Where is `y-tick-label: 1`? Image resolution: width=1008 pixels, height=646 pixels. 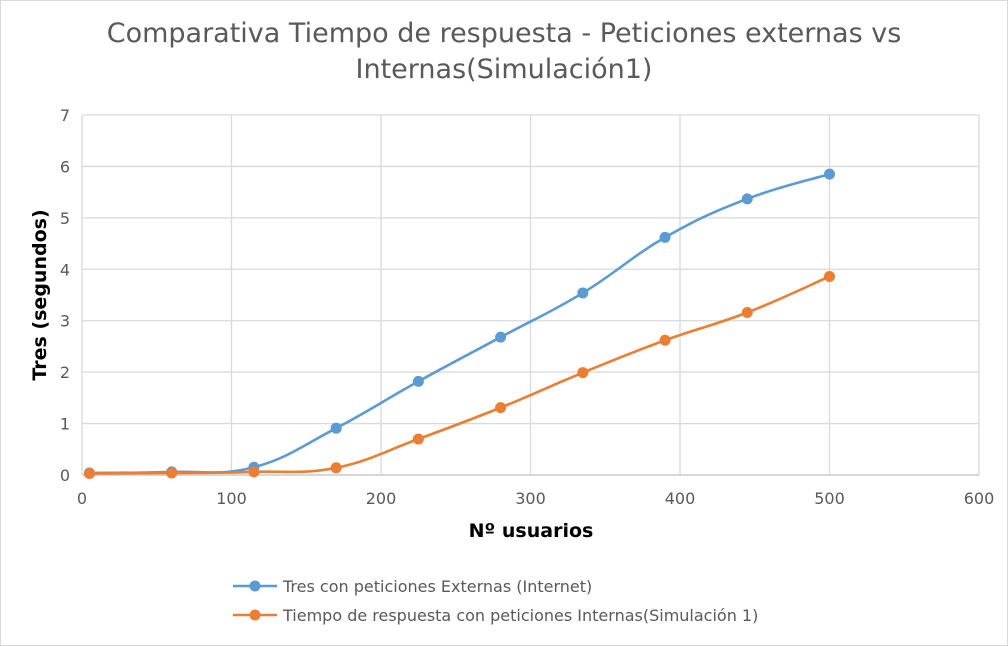 y-tick-label: 1 is located at coordinates (65, 424).